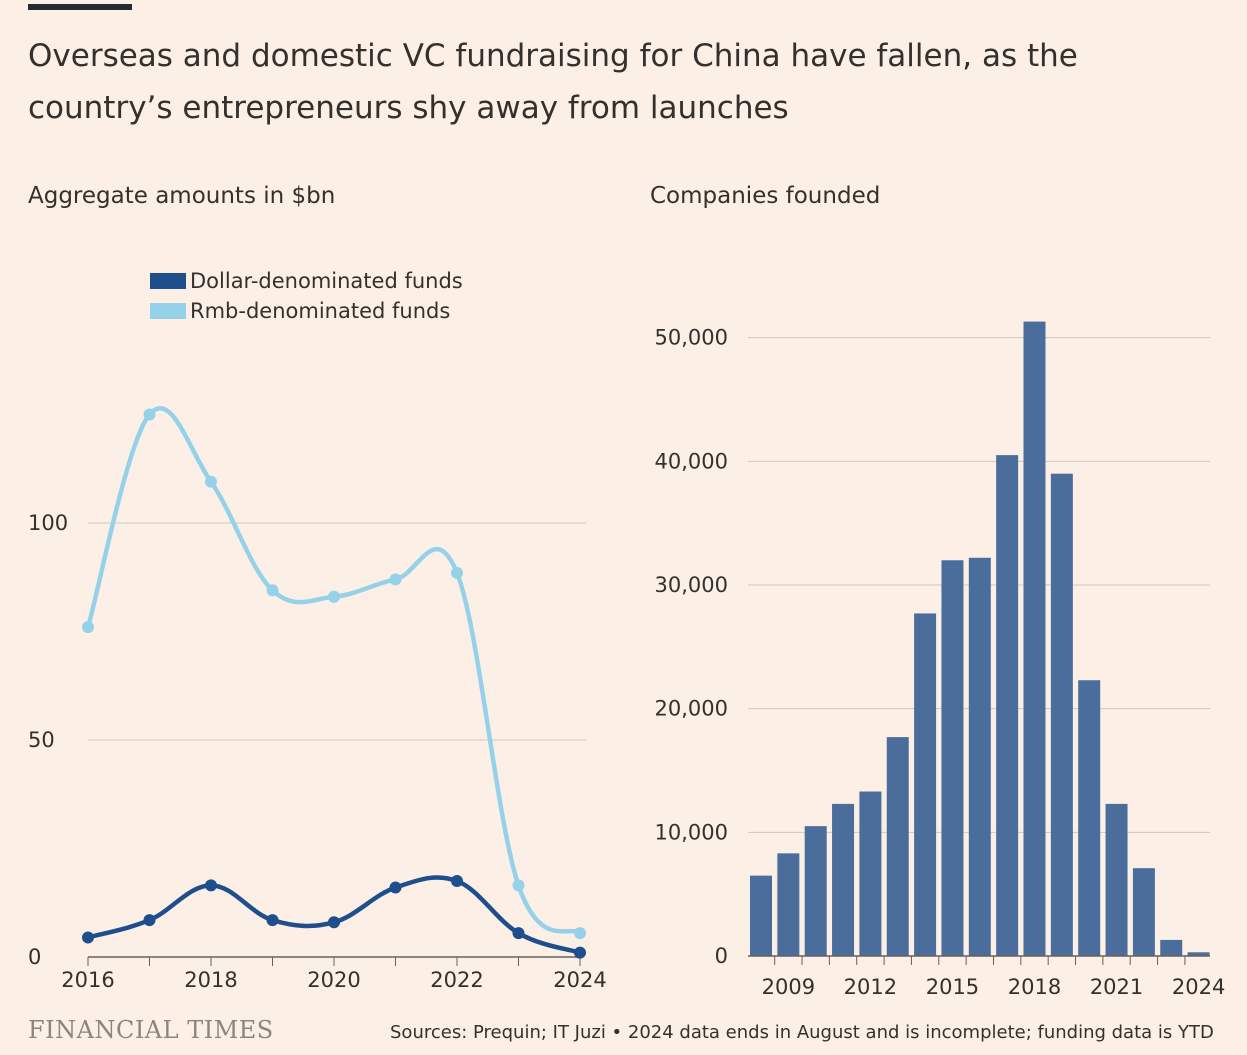 Image resolution: width=1247 pixels, height=1055 pixels. I want to click on y-tick-label: 40,000, so click(691, 461).